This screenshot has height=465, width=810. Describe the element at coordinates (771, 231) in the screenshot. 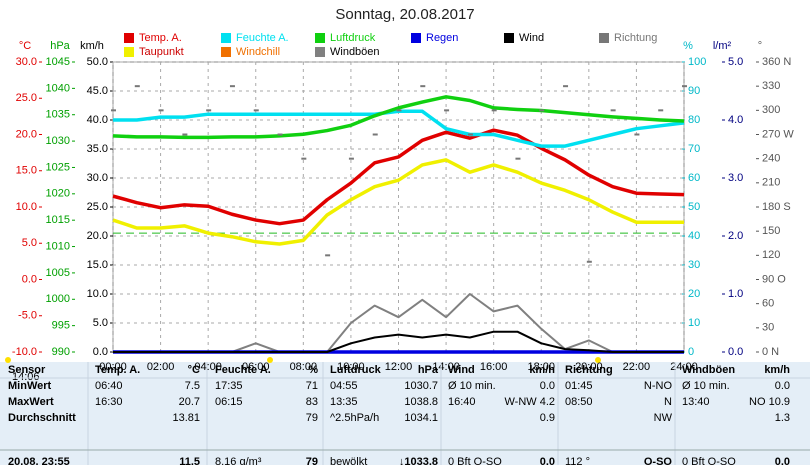

I see `y-tick-label: 150` at that location.